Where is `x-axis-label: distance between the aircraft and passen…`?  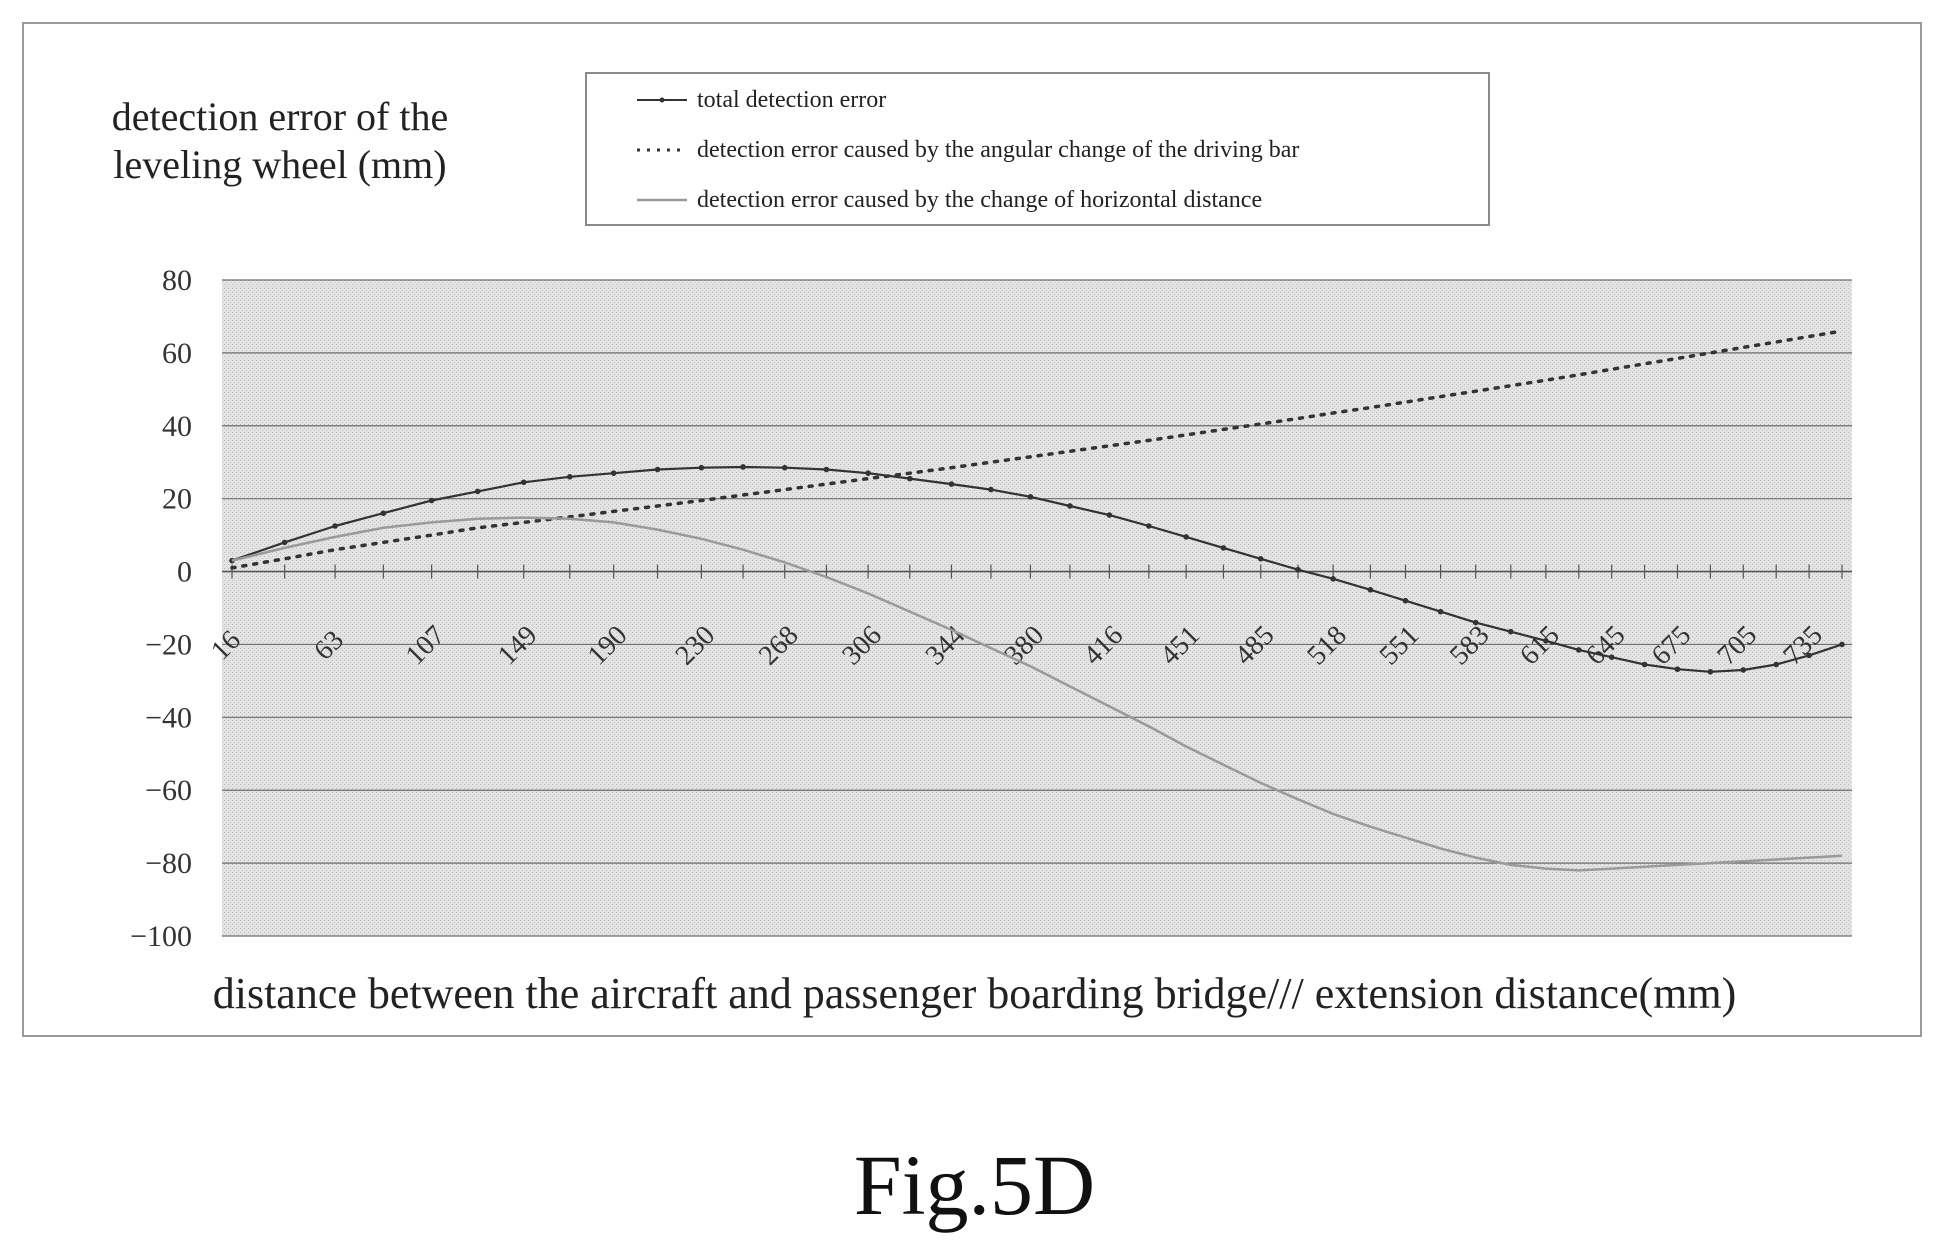 x-axis-label: distance between the aircraft and passen… is located at coordinates (974, 993).